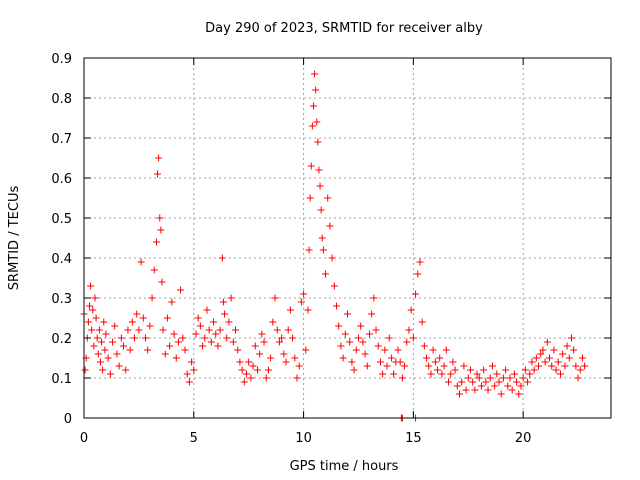  What do you see at coordinates (68, 419) in the screenshot?
I see `y-tick-label: 0` at bounding box center [68, 419].